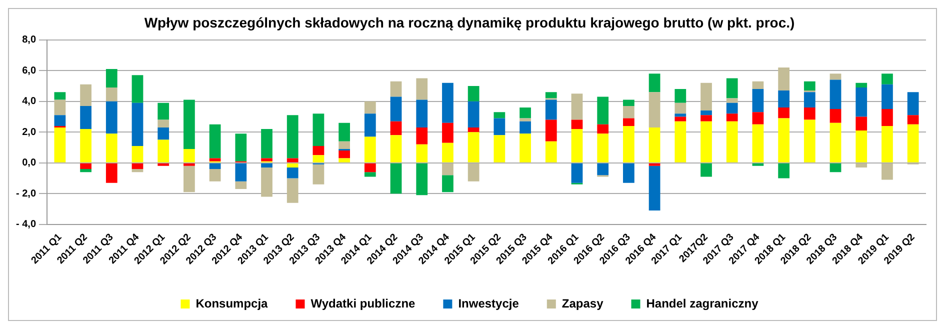  I want to click on y-tick-label: 6,0, so click(29, 70).